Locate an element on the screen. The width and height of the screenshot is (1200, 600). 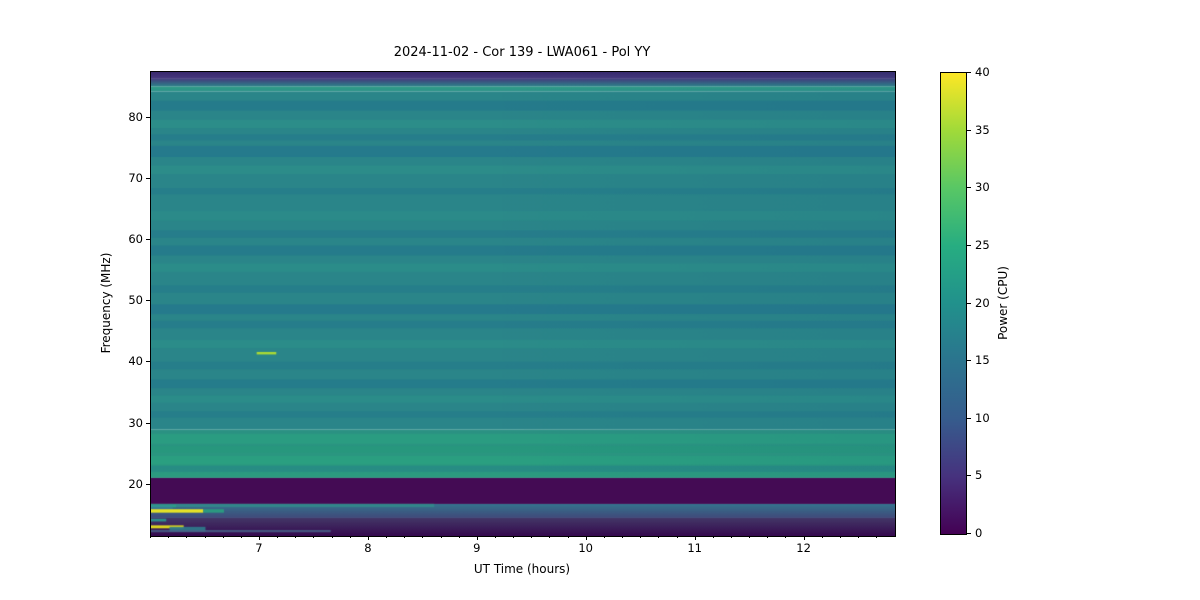
y-tick-label: 40 is located at coordinates (135, 361).